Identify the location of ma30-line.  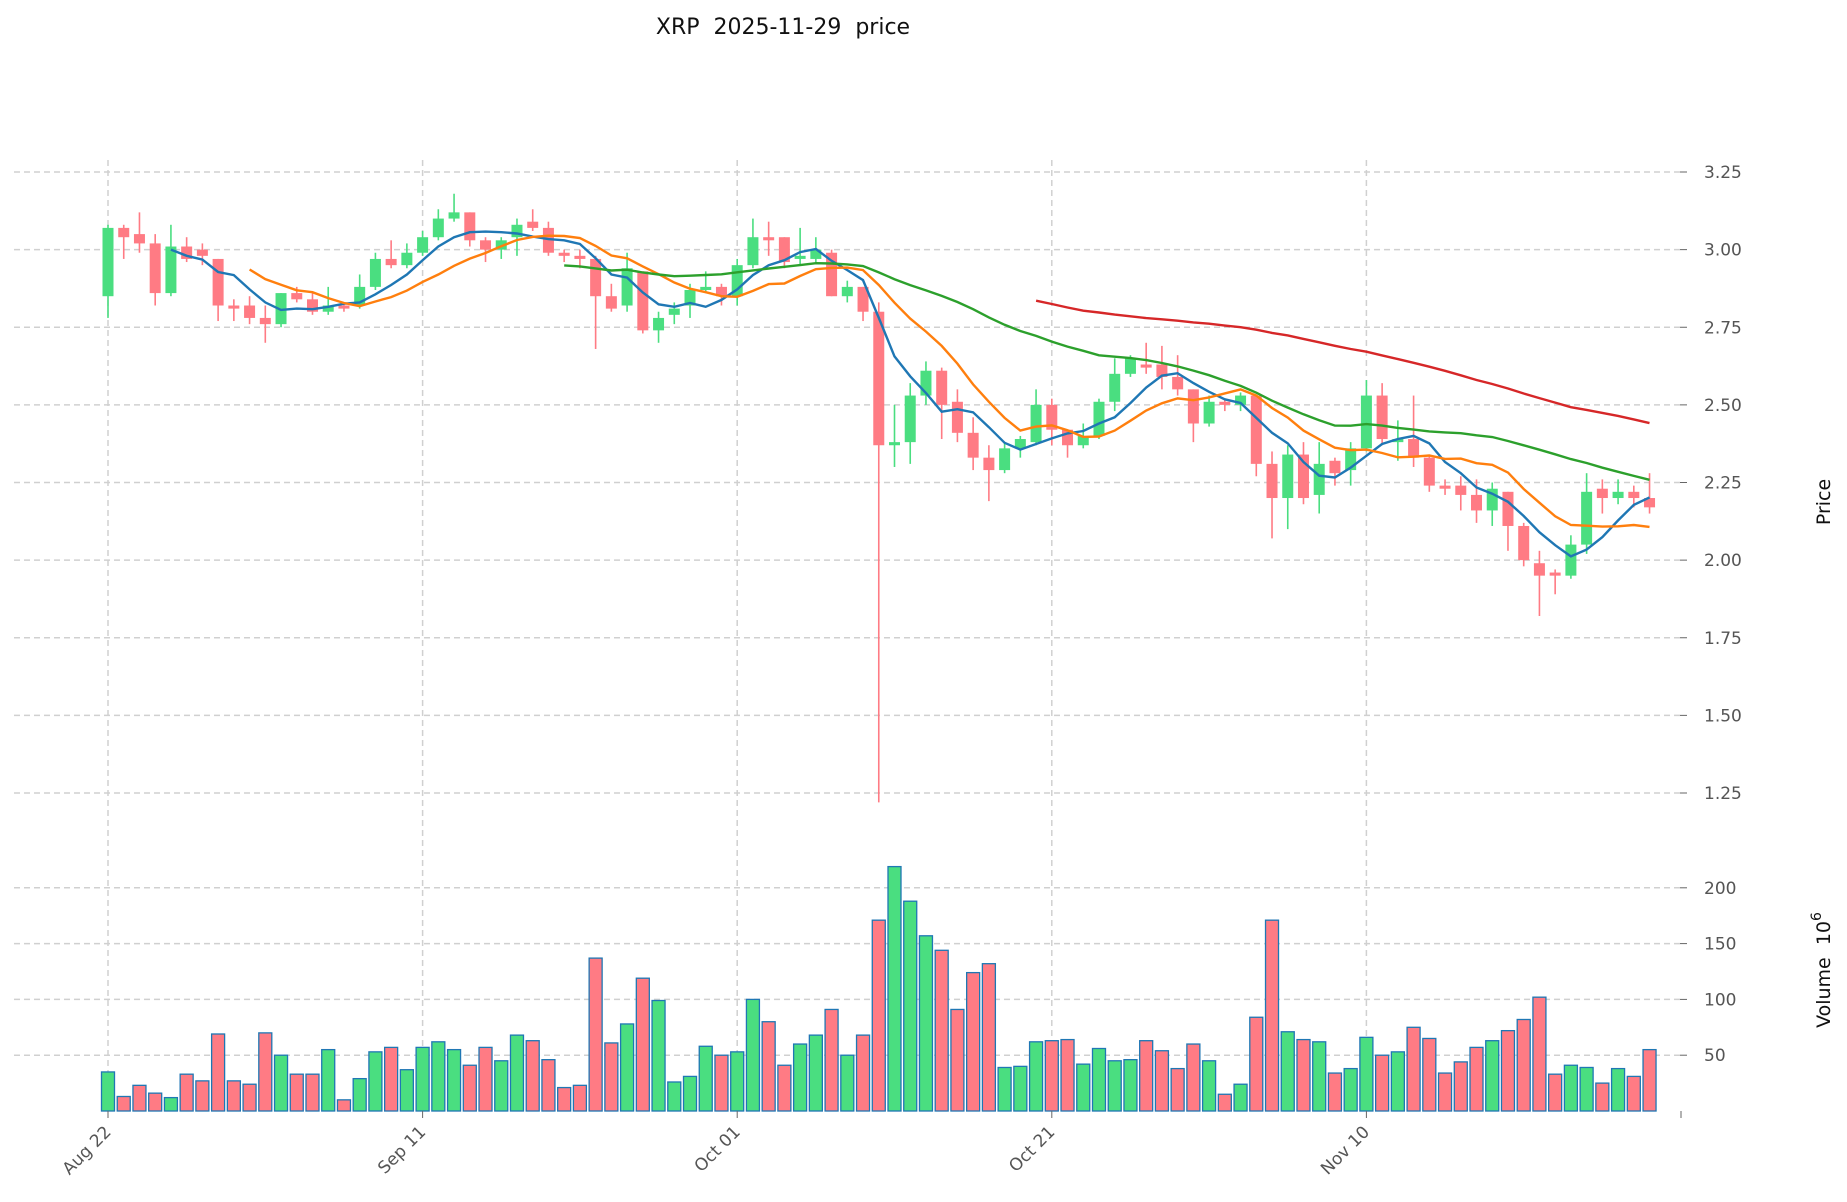
(1107, 371).